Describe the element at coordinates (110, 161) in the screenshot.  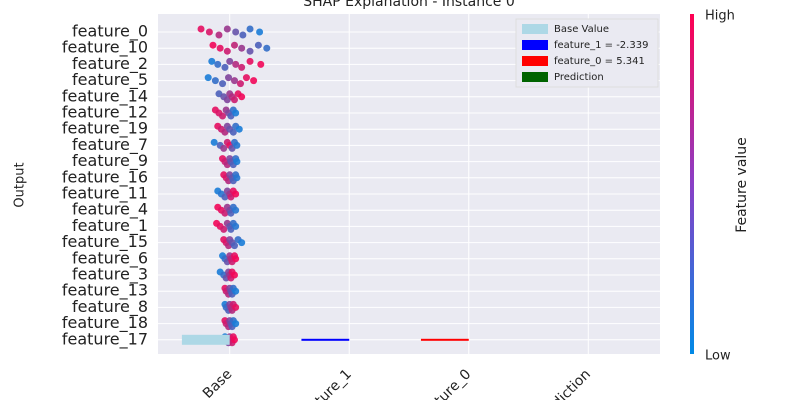
I see `feature-label: feature_9` at that location.